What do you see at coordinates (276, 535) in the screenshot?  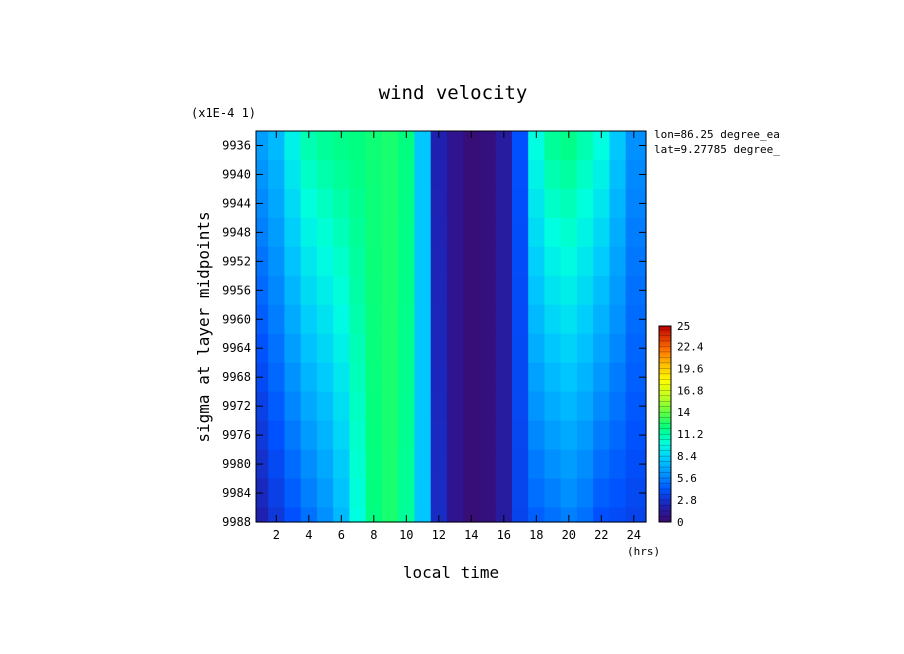 I see `x-tick-label: 2` at bounding box center [276, 535].